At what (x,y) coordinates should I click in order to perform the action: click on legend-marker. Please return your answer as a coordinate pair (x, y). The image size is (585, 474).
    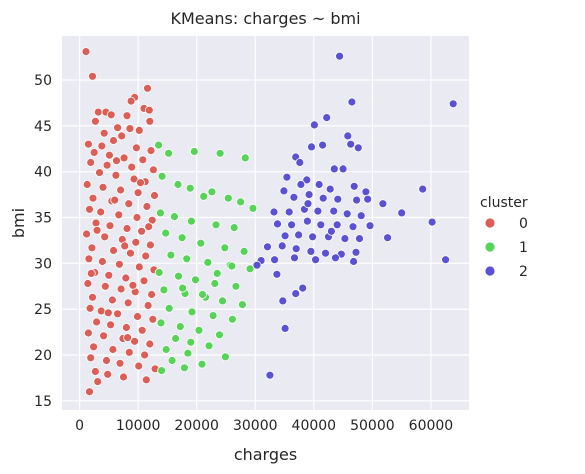
    Looking at the image, I should click on (490, 247).